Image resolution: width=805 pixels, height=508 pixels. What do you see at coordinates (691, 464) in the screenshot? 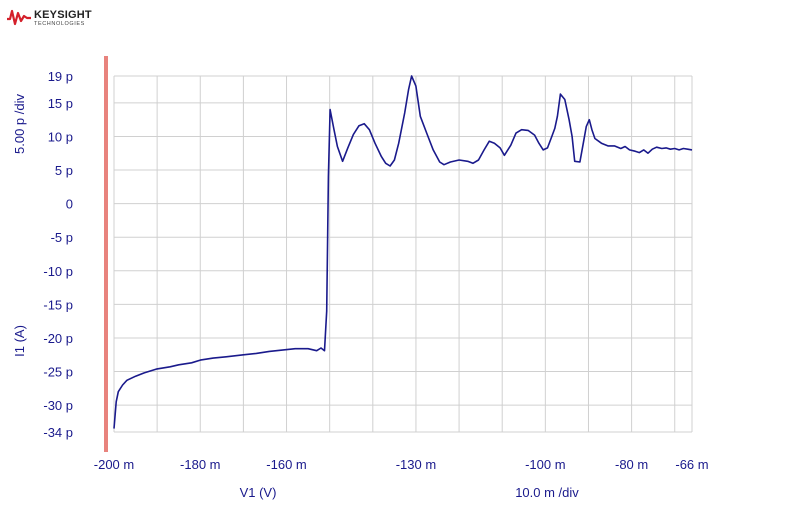
I see `x-tick-label: -66 m` at bounding box center [691, 464].